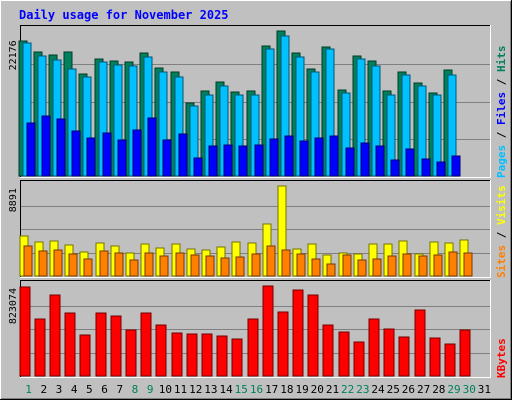 Image resolution: width=512 pixels, height=400 pixels. I want to click on x-tick-label-9: 9, so click(150, 389).